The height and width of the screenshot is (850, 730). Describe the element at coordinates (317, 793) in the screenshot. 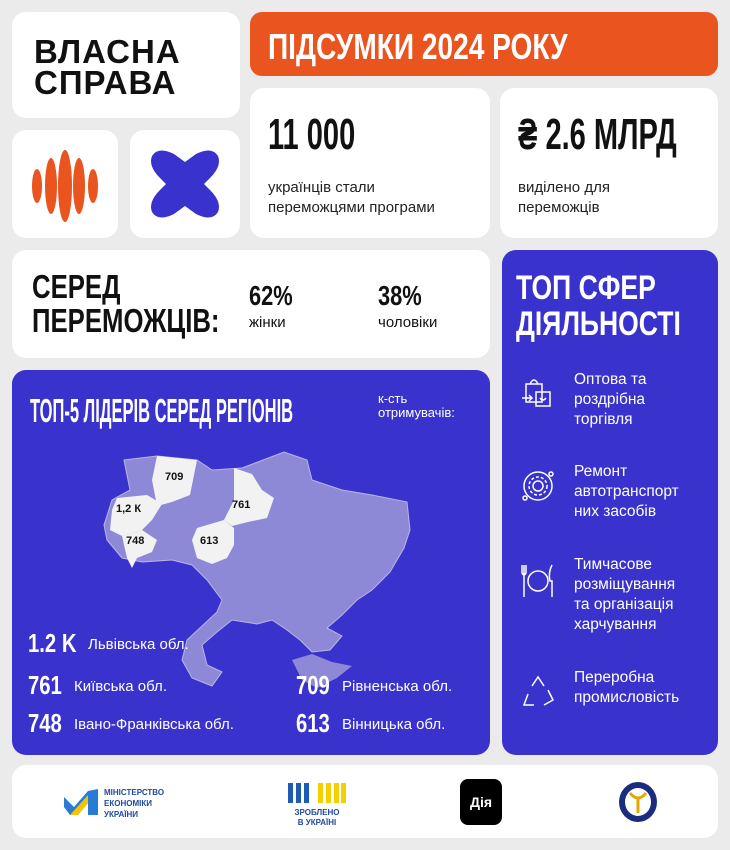

I see `made-in-ukraine-stripes-icon` at that location.